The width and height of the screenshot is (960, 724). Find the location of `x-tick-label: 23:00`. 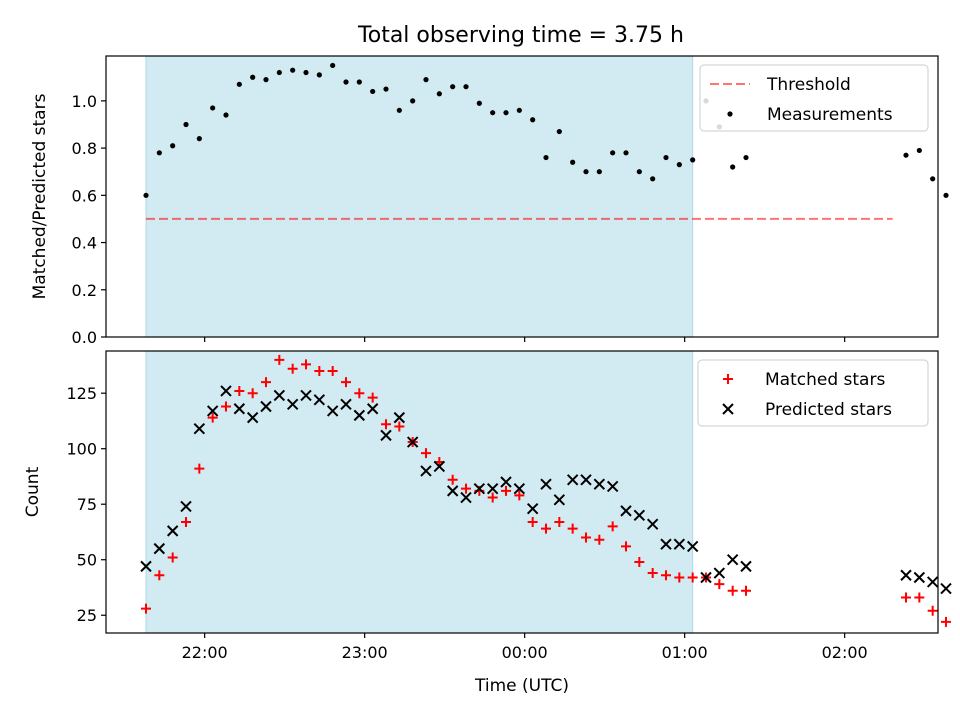

x-tick-label: 23:00 is located at coordinates (365, 652).